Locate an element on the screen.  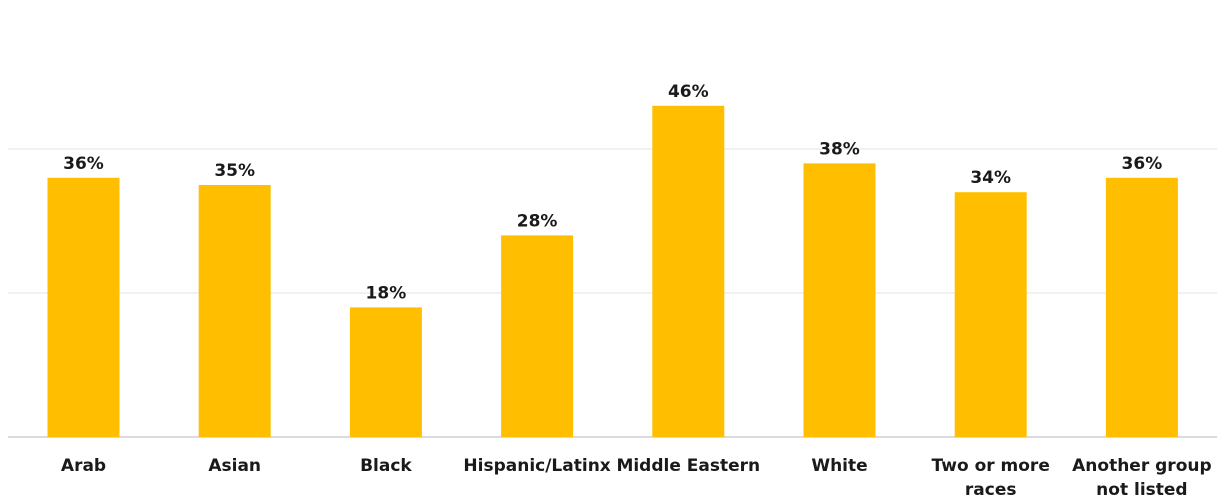
category-label-line: Middle Eastern is located at coordinates (688, 466).